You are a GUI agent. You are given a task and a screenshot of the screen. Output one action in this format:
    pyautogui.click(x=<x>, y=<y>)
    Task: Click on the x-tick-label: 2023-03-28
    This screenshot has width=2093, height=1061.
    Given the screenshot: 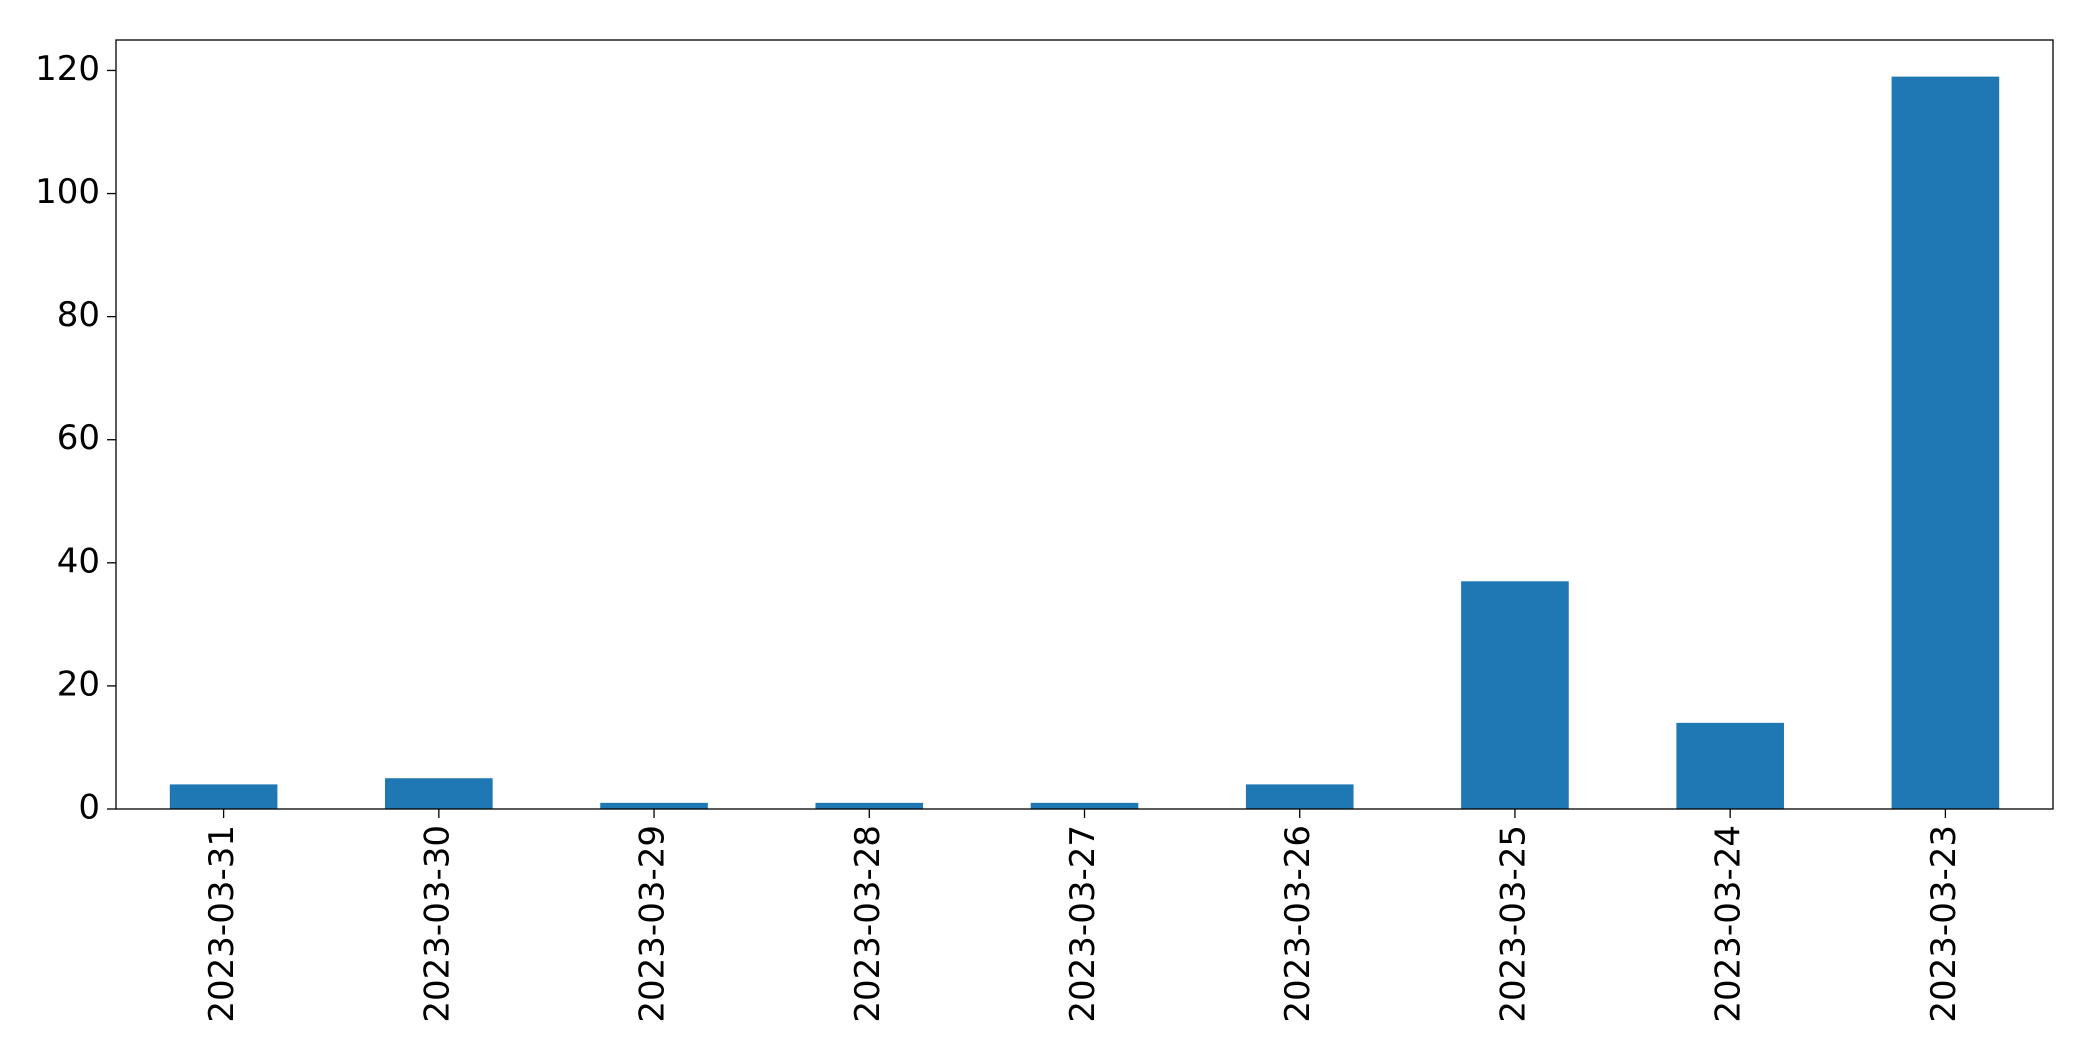 What is the action you would take?
    pyautogui.click(x=868, y=924)
    